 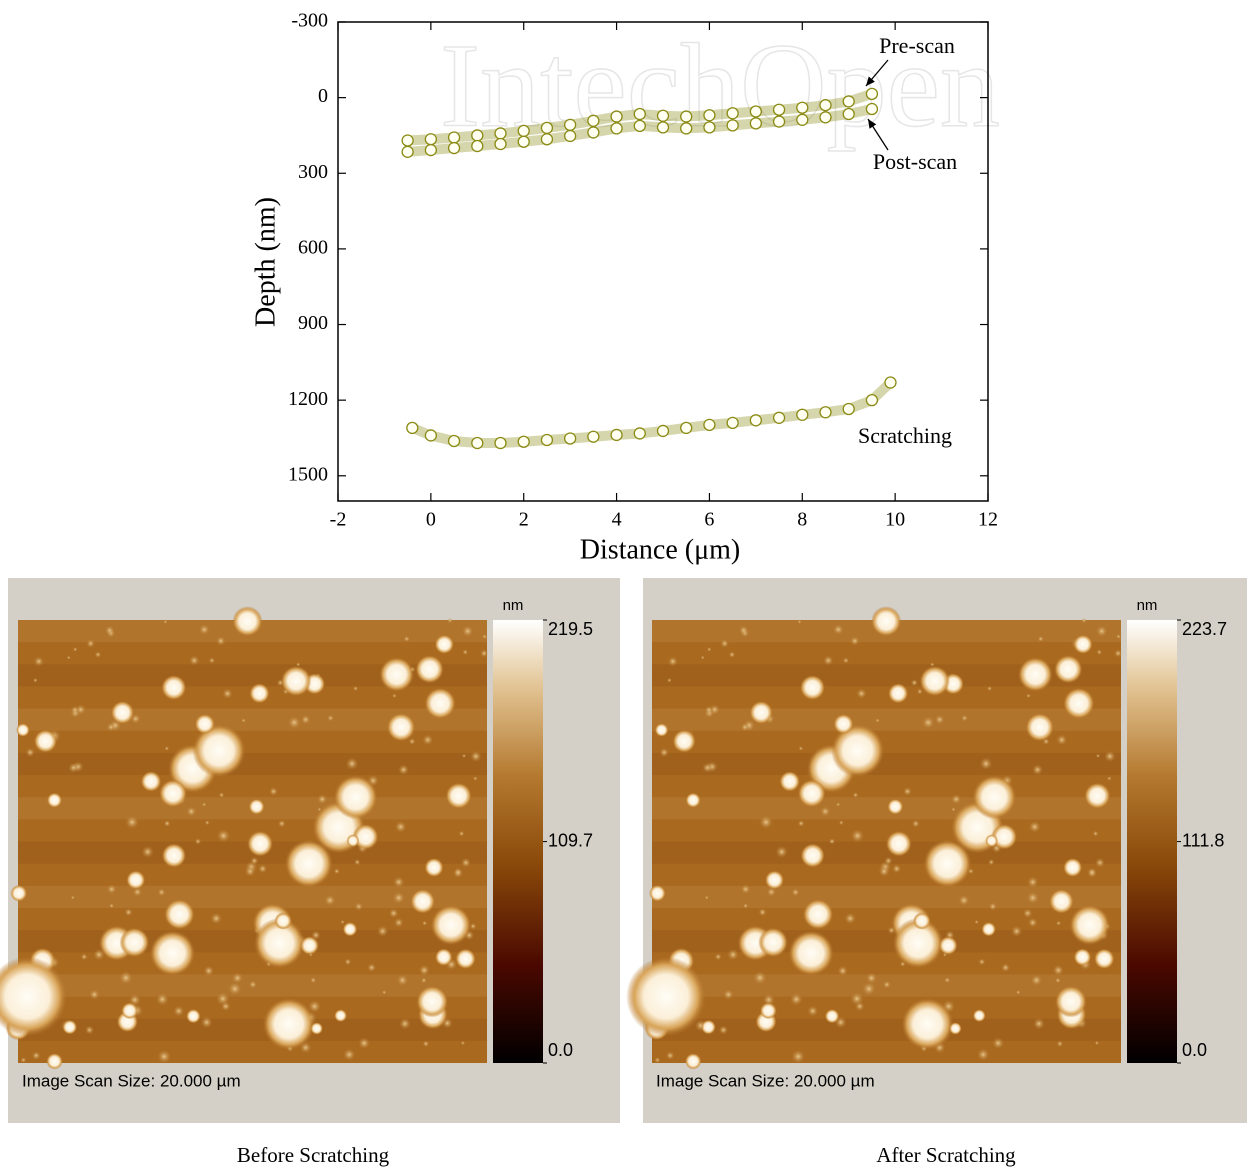 I want to click on y-tick-label: 600, so click(x=313, y=247).